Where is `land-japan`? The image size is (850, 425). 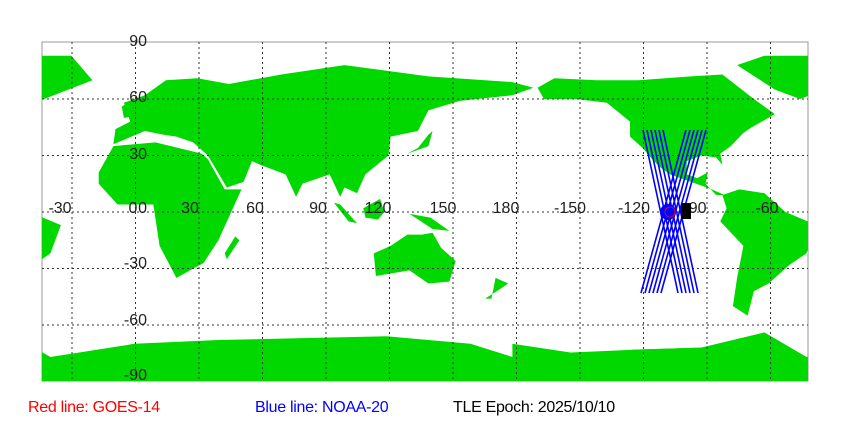
land-japan is located at coordinates (420, 142).